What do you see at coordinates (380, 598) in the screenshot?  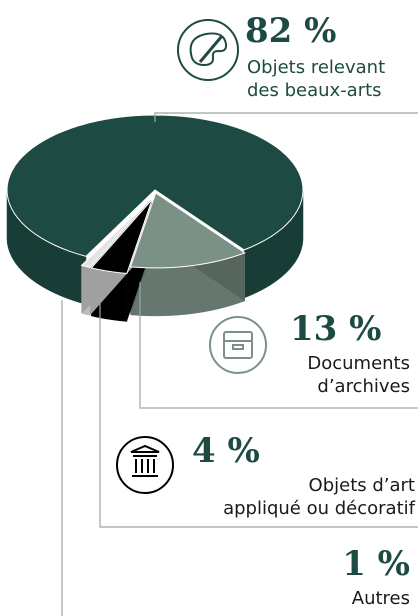 I see `category-label: Autres` at bounding box center [380, 598].